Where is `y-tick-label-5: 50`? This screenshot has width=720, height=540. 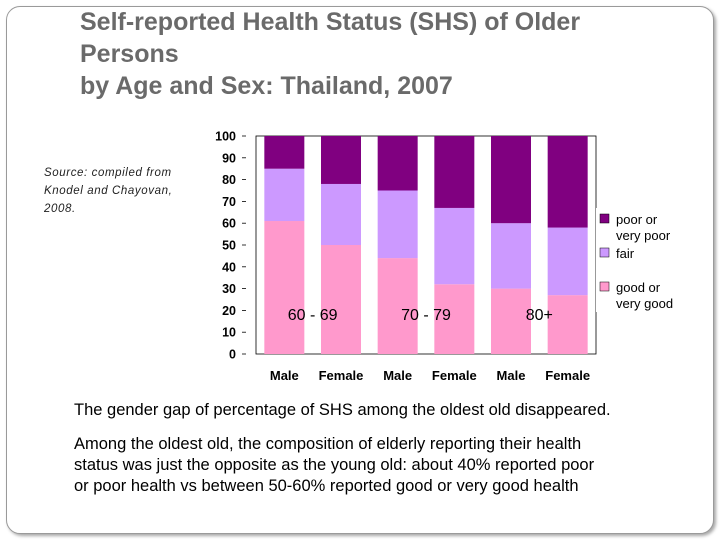
y-tick-label-5: 50 is located at coordinates (229, 246).